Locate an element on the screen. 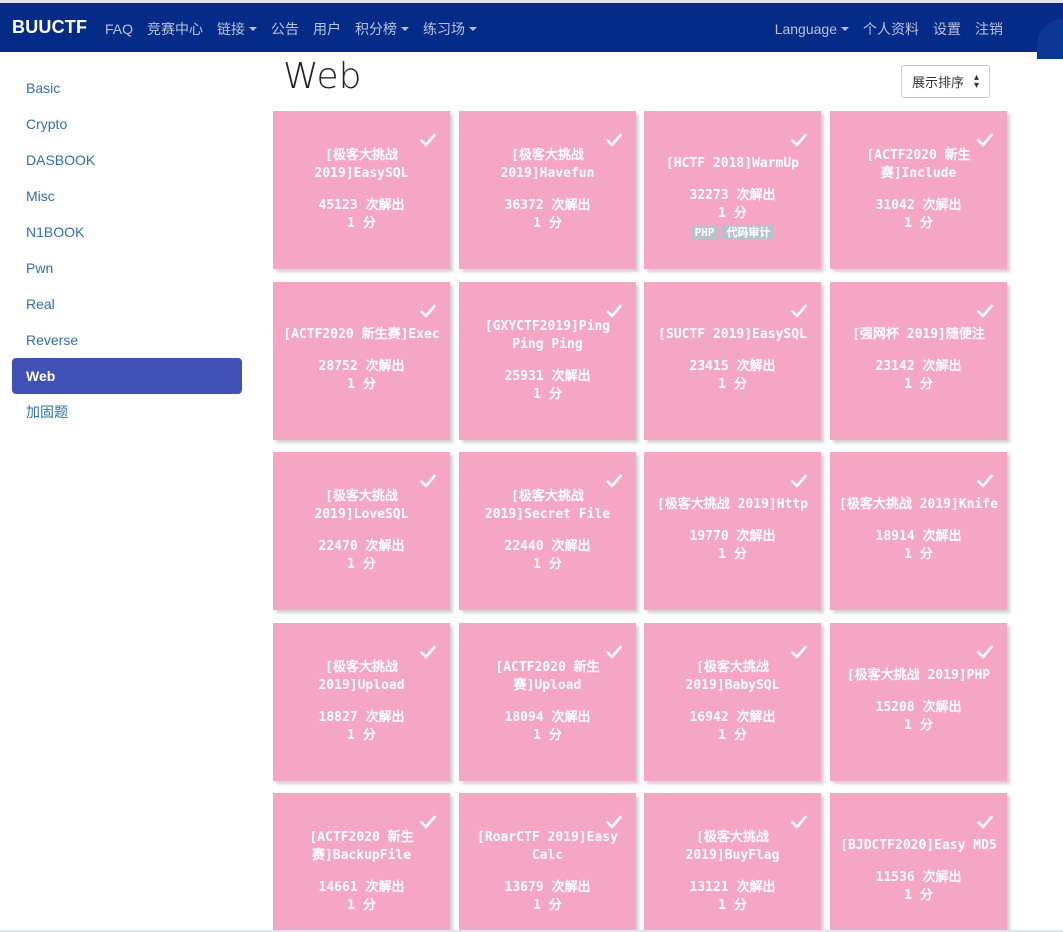  challenge-card: [BJDCTF2020]Easy MD5 11536 次解出 1 分 is located at coordinates (918, 862).